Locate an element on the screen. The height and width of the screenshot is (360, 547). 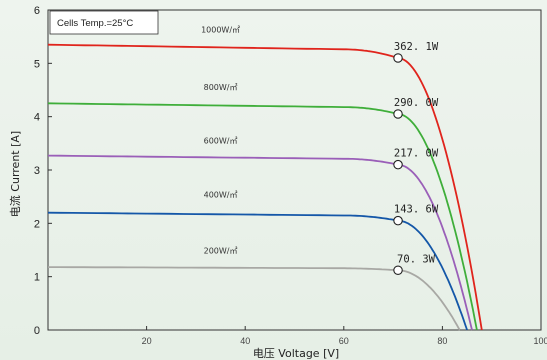
annotation-box is located at coordinates (104, 22).